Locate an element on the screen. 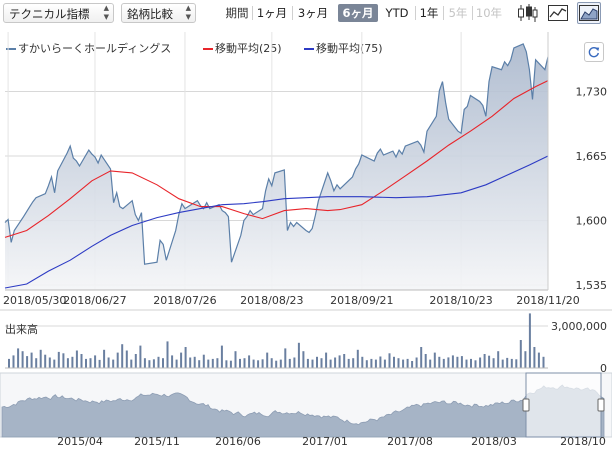 The height and width of the screenshot is (451, 612). reload-icon is located at coordinates (594, 52).